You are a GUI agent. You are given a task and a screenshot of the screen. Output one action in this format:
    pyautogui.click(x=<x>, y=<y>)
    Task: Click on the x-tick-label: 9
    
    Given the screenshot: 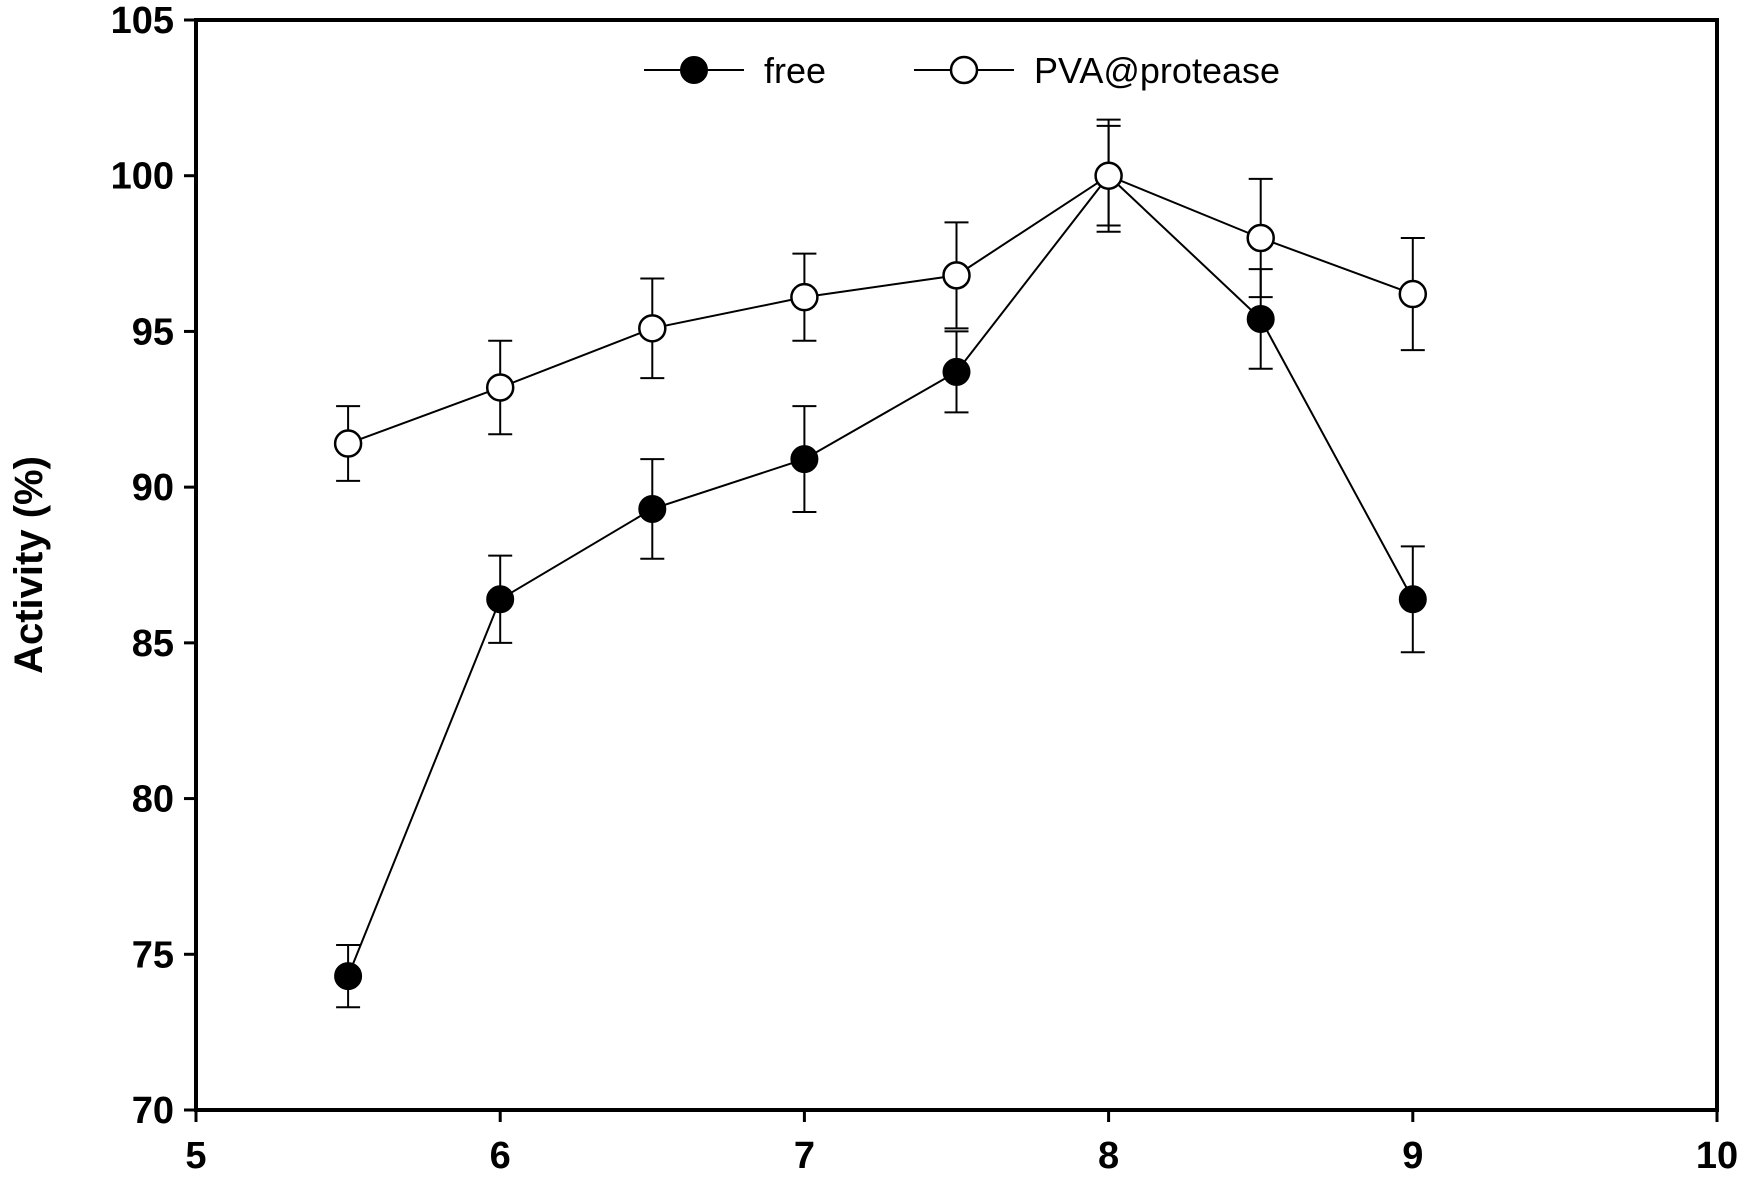 What is the action you would take?
    pyautogui.click(x=1412, y=1156)
    